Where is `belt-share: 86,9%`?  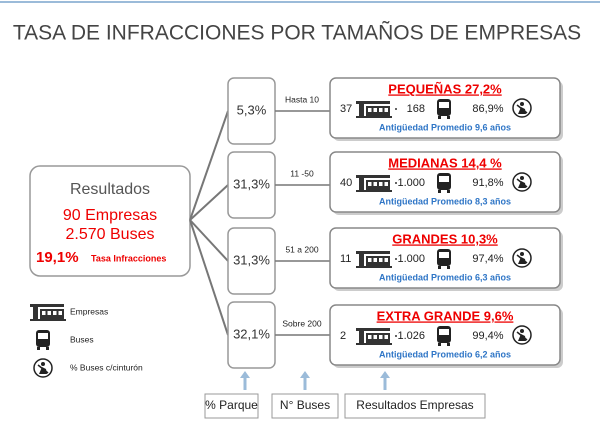
belt-share: 86,9% is located at coordinates (487, 109).